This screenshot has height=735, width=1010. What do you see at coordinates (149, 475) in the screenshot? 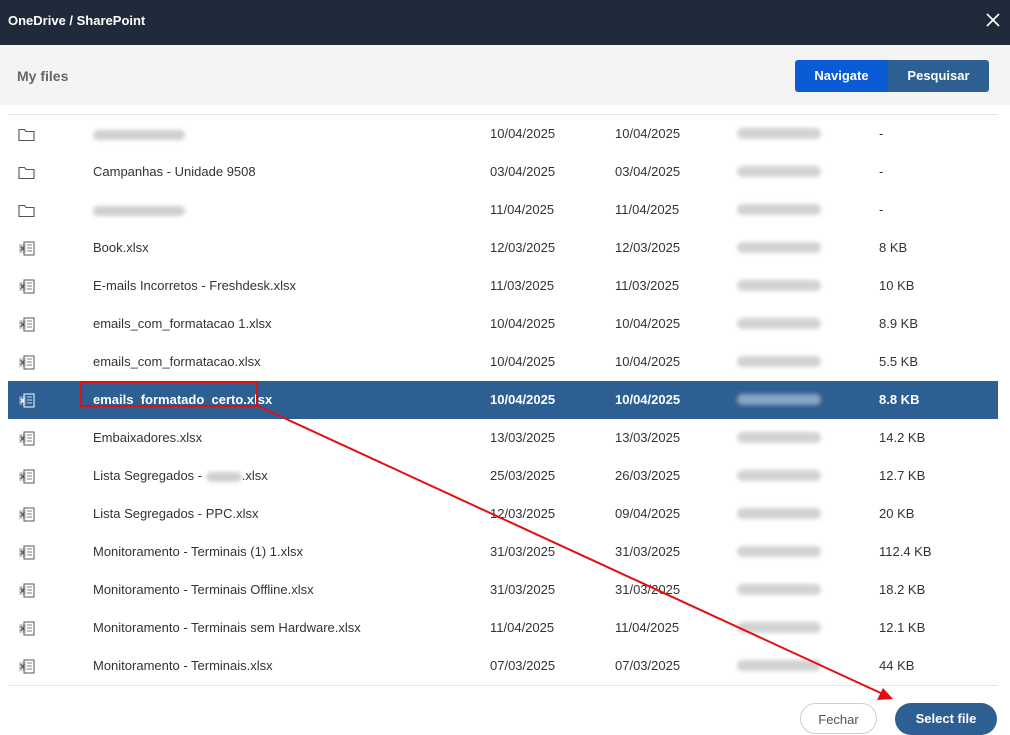
I see `file-name-prefix: Lista Segregados -` at bounding box center [149, 475].